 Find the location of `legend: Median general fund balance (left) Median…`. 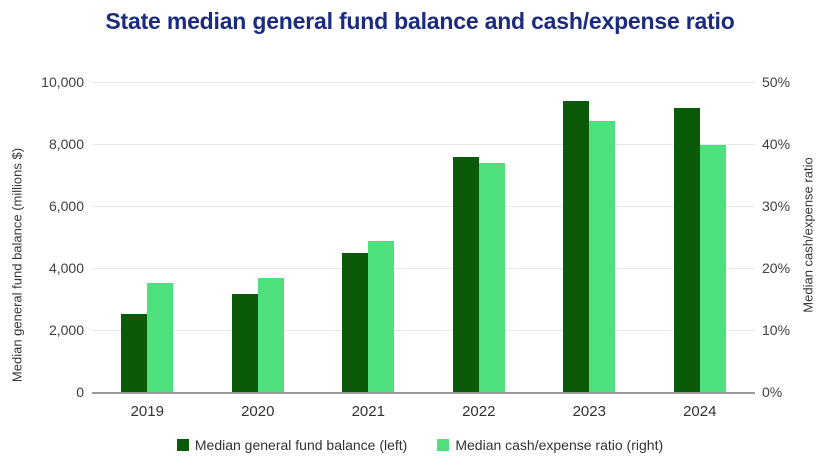

legend: Median general fund balance (left) Median… is located at coordinates (420, 445).